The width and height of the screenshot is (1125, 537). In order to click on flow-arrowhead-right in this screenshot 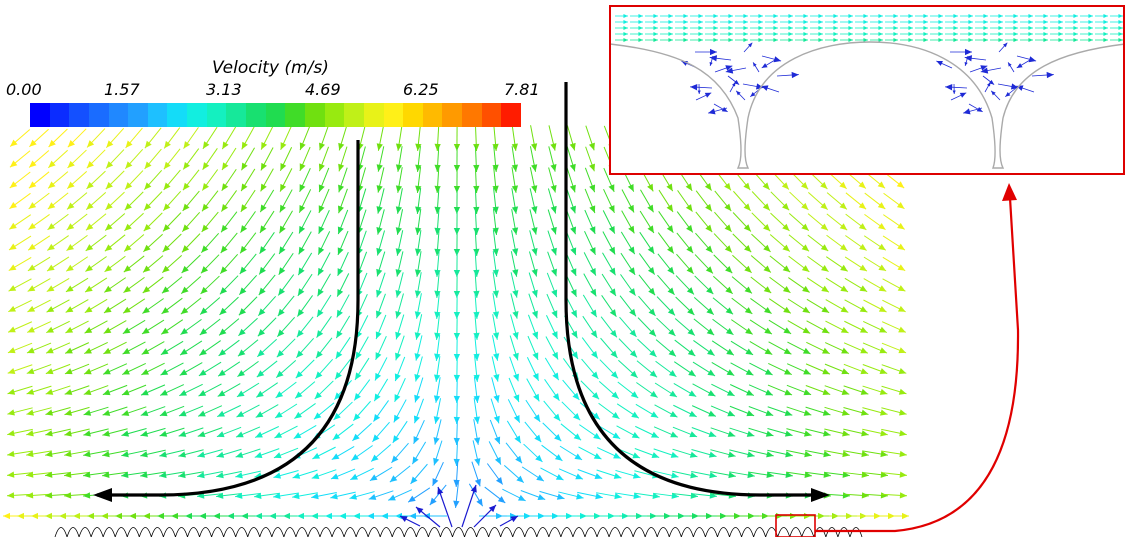, I will do `click(820, 495)`.